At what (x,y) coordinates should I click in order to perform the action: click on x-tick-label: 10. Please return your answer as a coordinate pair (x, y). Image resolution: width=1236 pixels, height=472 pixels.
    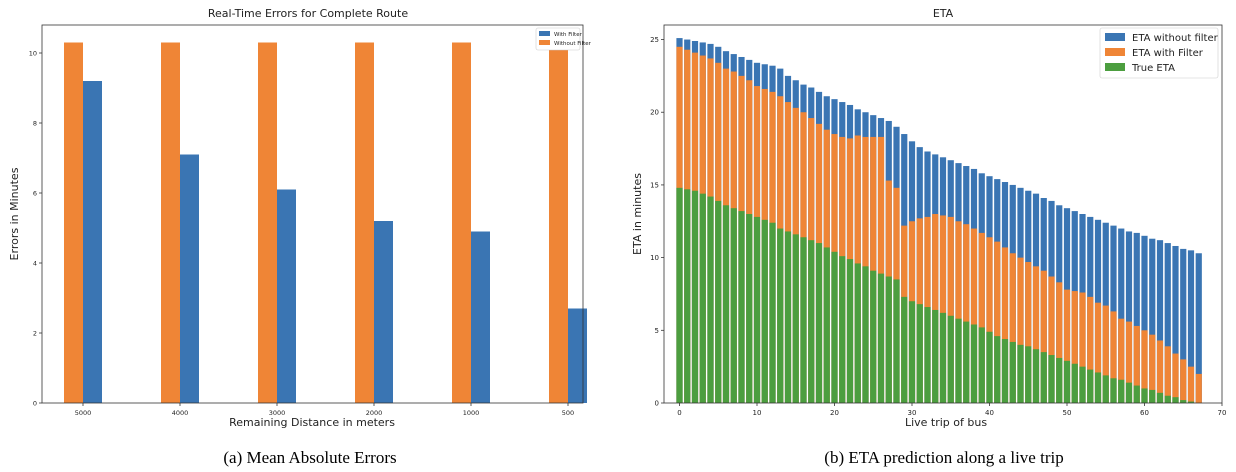
    Looking at the image, I should click on (757, 413).